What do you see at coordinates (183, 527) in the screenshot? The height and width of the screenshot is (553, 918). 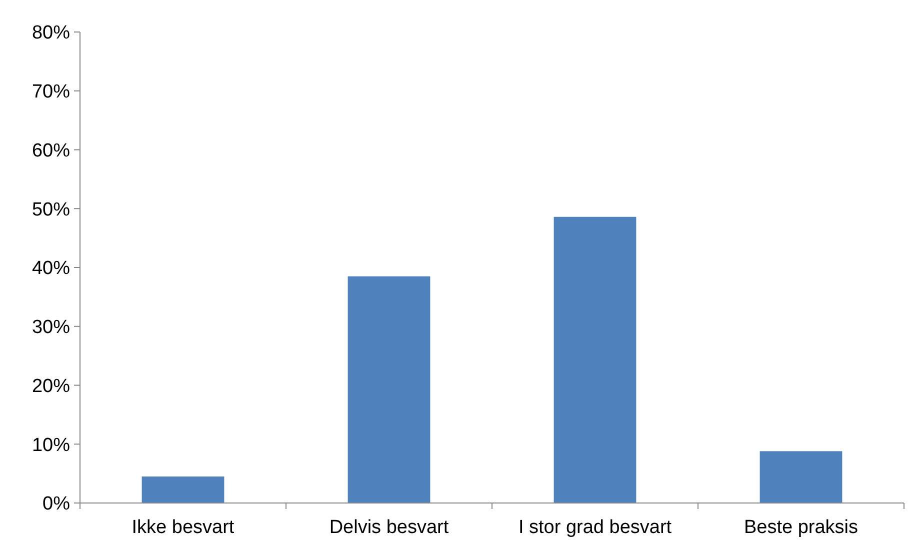 I see `x-tick-label: Ikke besvart` at bounding box center [183, 527].